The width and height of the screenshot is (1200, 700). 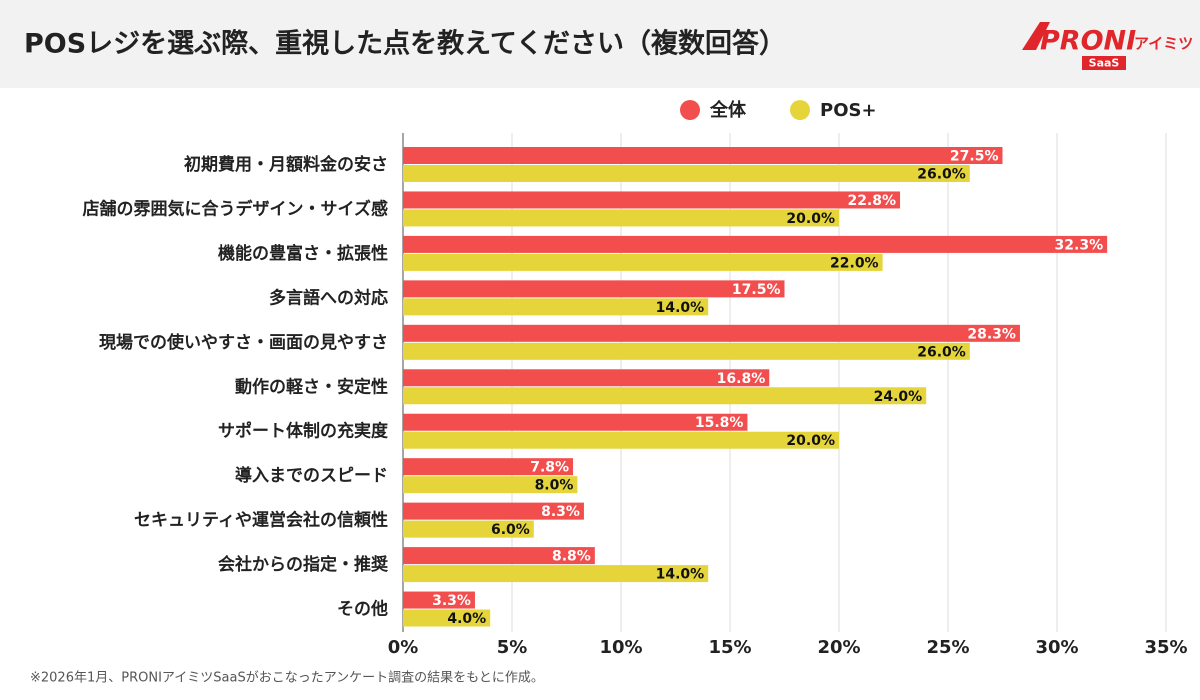 I want to click on y-tick-label: 現場での使いやすさ・画面の見やすさ, so click(x=243, y=342).